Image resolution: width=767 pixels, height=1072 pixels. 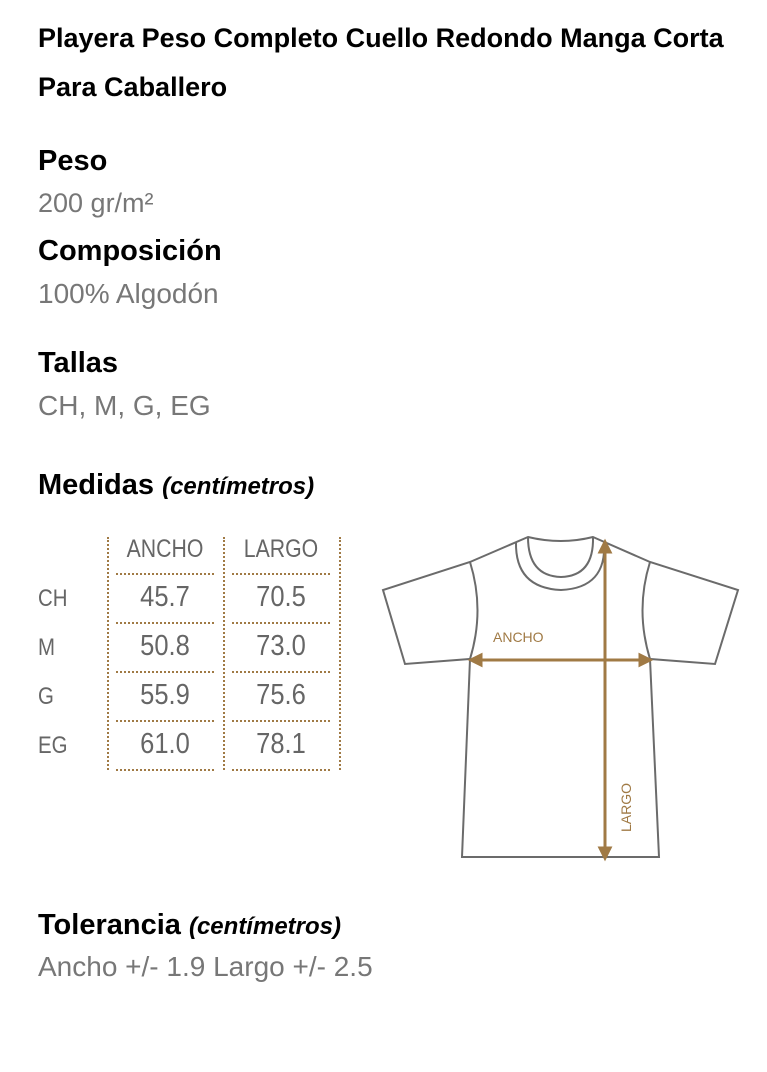 I want to click on composicion-heading: Composición, so click(x=130, y=251).